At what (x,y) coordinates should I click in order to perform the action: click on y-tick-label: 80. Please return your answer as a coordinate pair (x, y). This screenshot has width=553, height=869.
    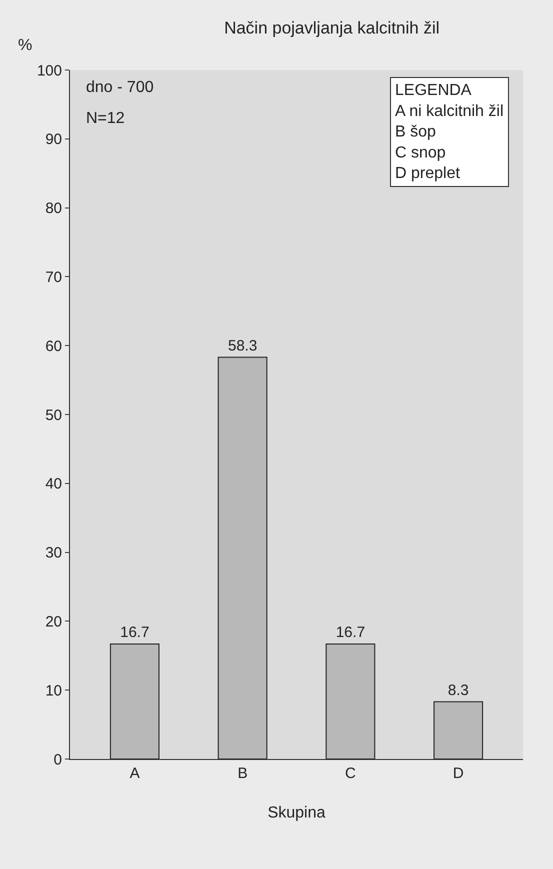
    Looking at the image, I should click on (53, 209).